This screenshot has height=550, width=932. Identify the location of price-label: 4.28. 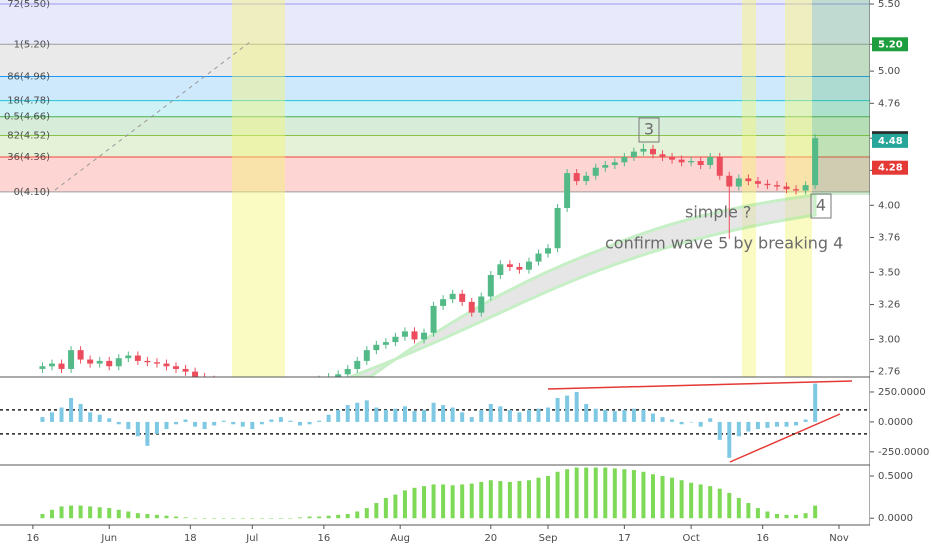
(890, 168).